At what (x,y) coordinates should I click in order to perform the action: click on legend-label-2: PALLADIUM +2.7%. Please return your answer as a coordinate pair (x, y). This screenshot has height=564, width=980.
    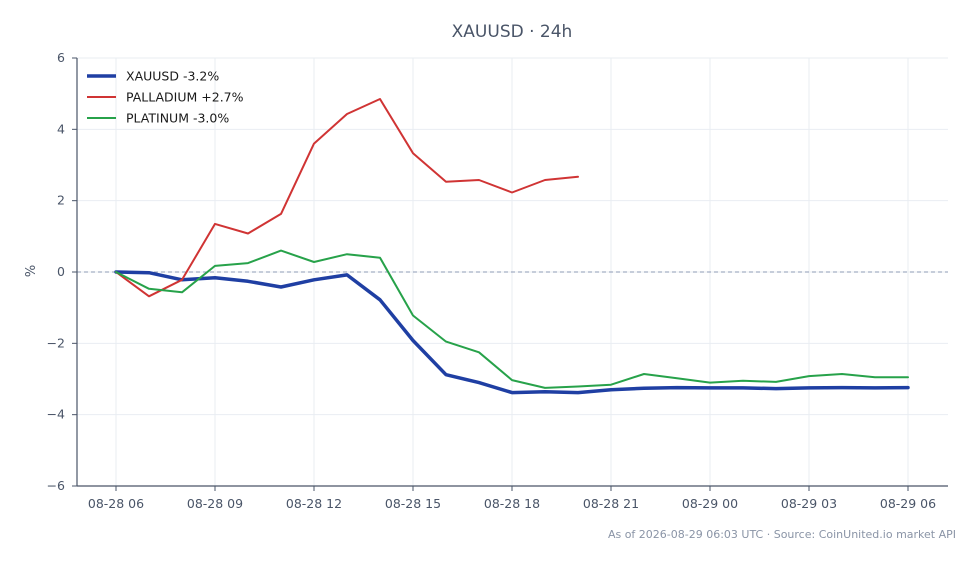
    Looking at the image, I should click on (185, 97).